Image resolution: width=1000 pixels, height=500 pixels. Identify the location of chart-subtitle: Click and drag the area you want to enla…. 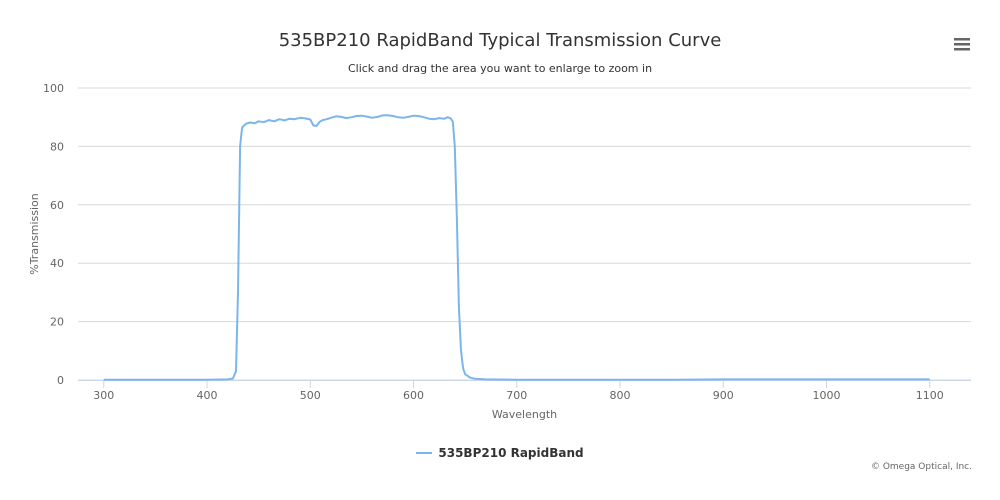
(500, 68).